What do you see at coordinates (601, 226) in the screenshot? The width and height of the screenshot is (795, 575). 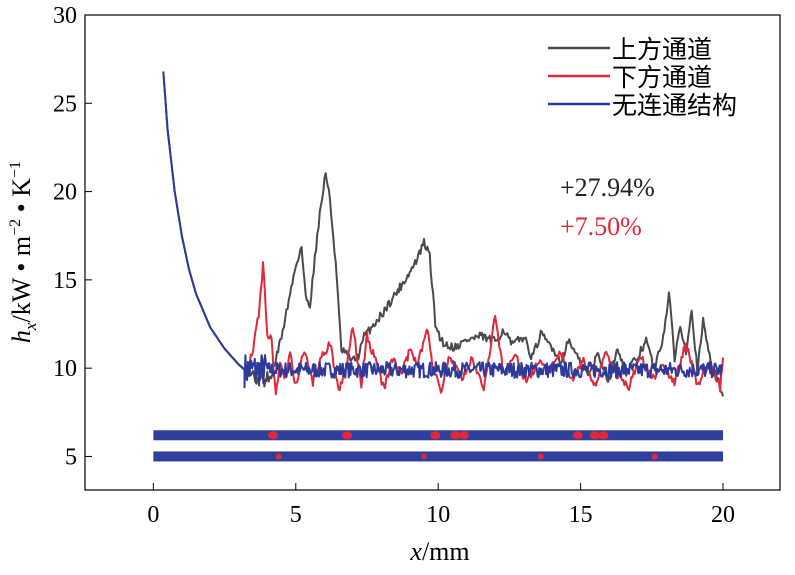 I see `annotation-bottom: +7.50%` at bounding box center [601, 226].